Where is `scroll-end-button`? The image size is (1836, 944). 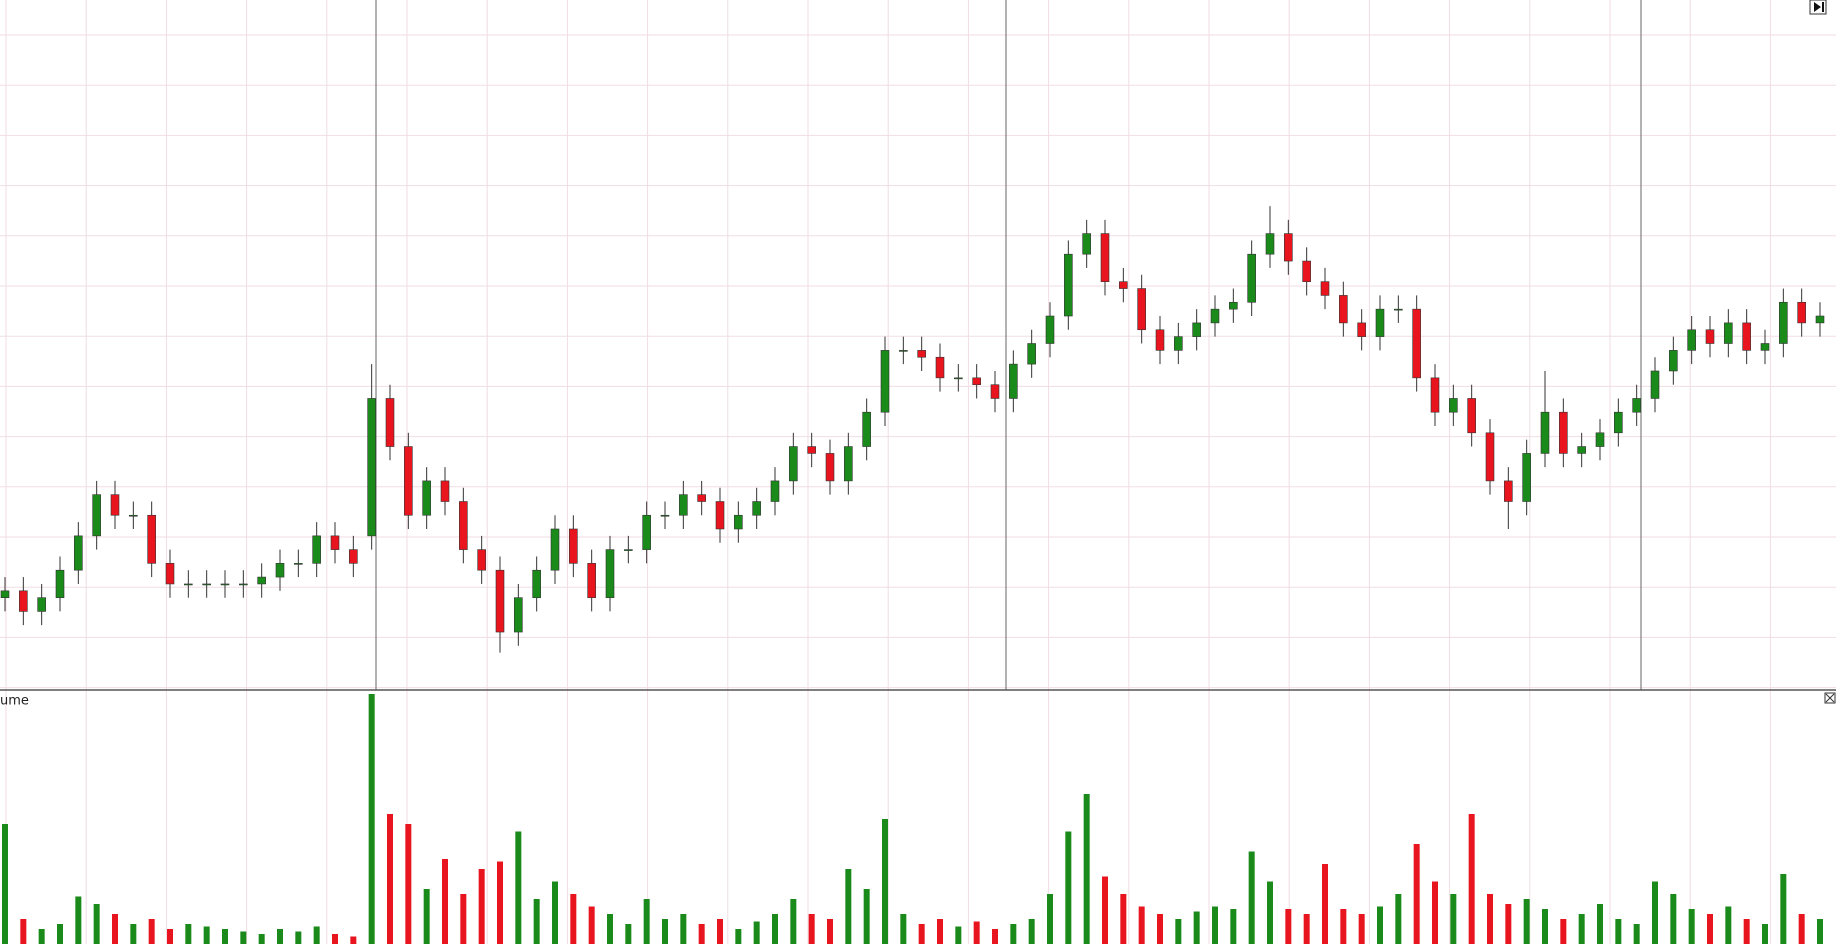
scroll-end-button is located at coordinates (1818, 7).